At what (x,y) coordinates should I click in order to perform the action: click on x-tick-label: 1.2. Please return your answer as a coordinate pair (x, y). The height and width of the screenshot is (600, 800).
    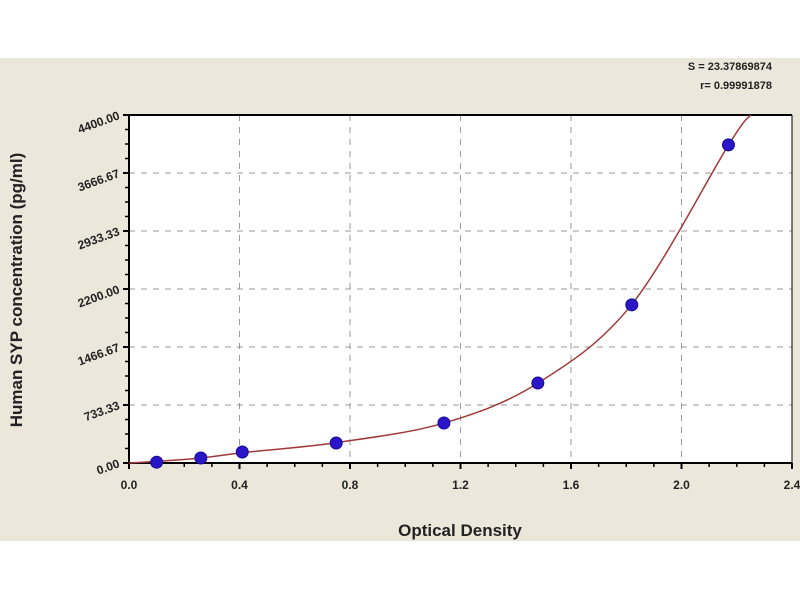
    Looking at the image, I should click on (460, 485).